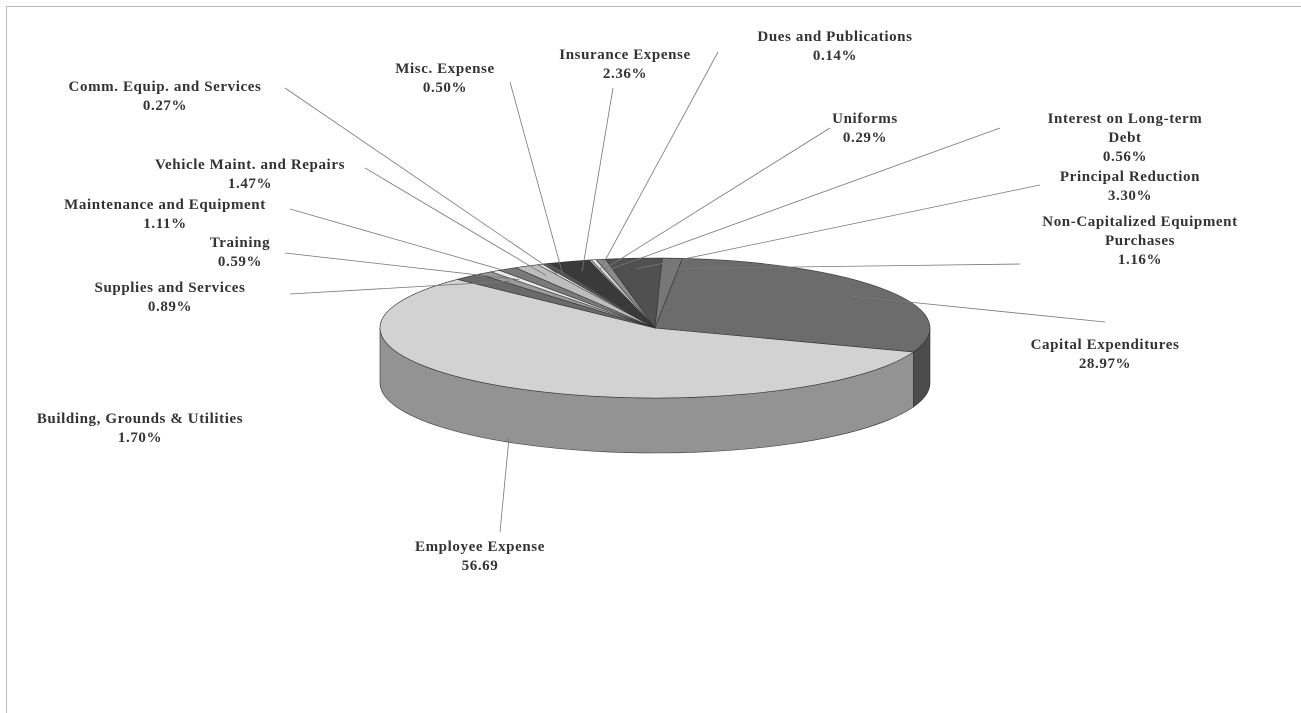 The width and height of the screenshot is (1301, 713). I want to click on slice-label: Vehicle Maint. and Repairs 1.47%, so click(250, 175).